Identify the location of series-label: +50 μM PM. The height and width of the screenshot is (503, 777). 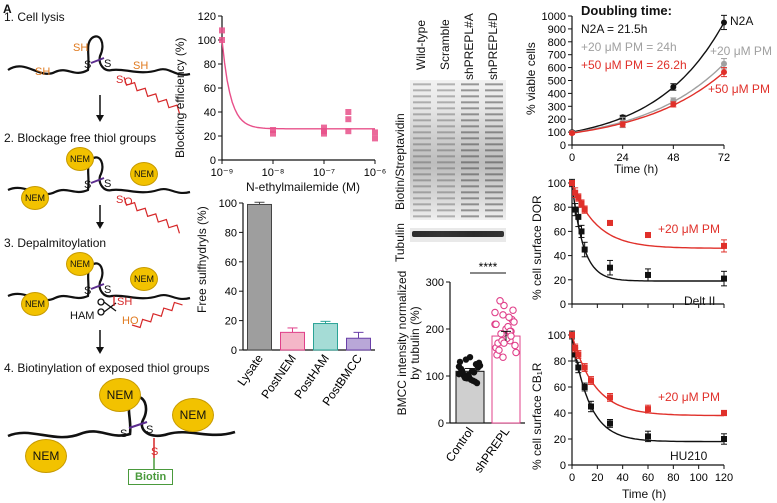
(739, 89).